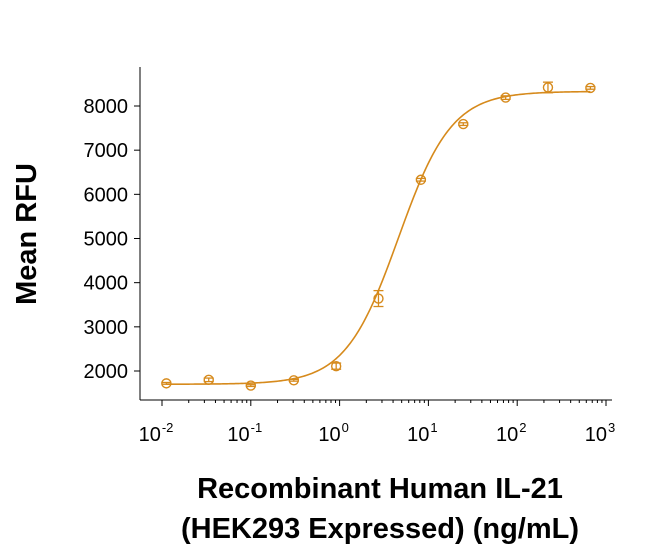 Image resolution: width=650 pixels, height=554 pixels. I want to click on x-axis-title-line1: Recombinant Human IL-21, so click(380, 489).